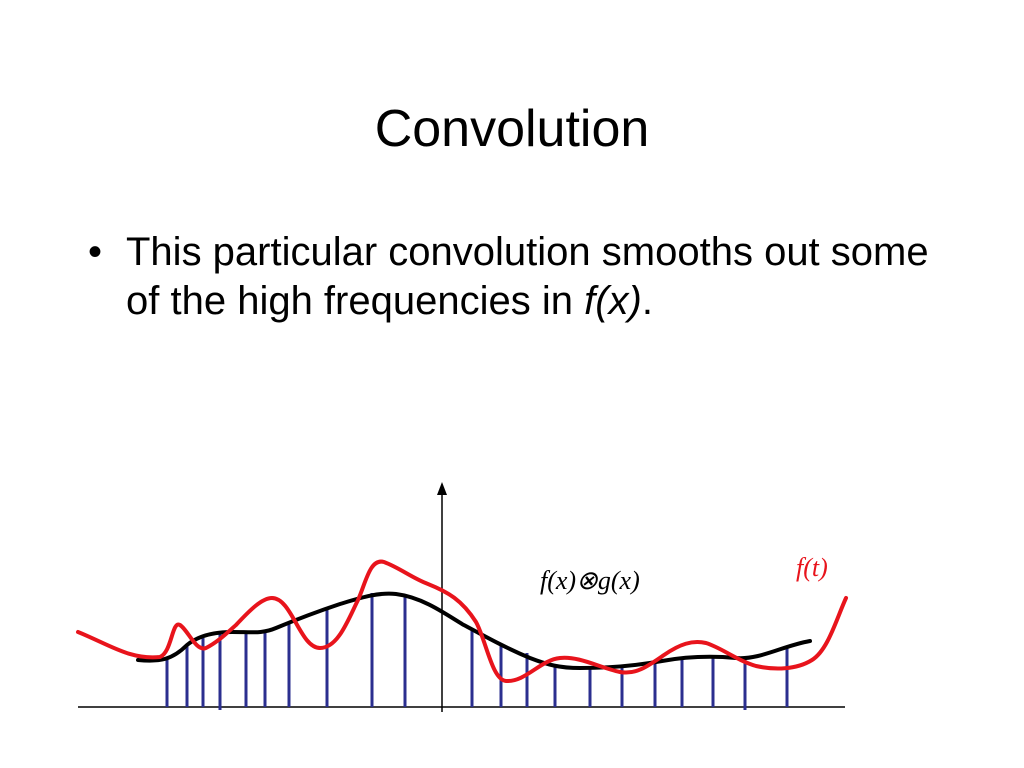  Describe the element at coordinates (590, 580) in the screenshot. I see `convolution-label: f(x)⊗g(x)` at that location.